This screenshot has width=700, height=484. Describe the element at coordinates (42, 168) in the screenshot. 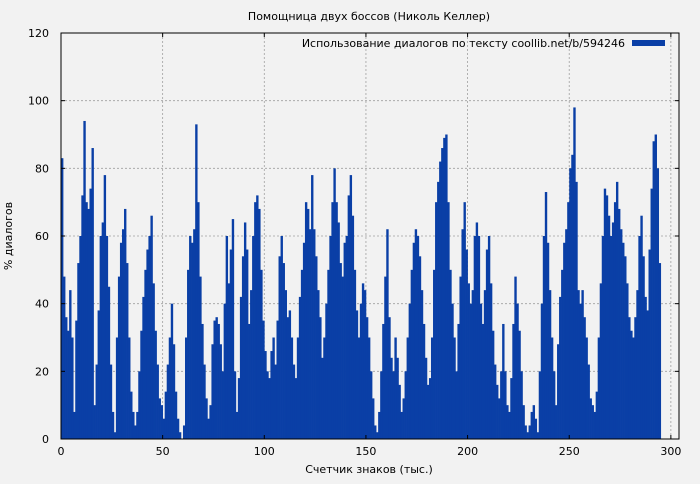

I see `y-tick-label: 80` at that location.